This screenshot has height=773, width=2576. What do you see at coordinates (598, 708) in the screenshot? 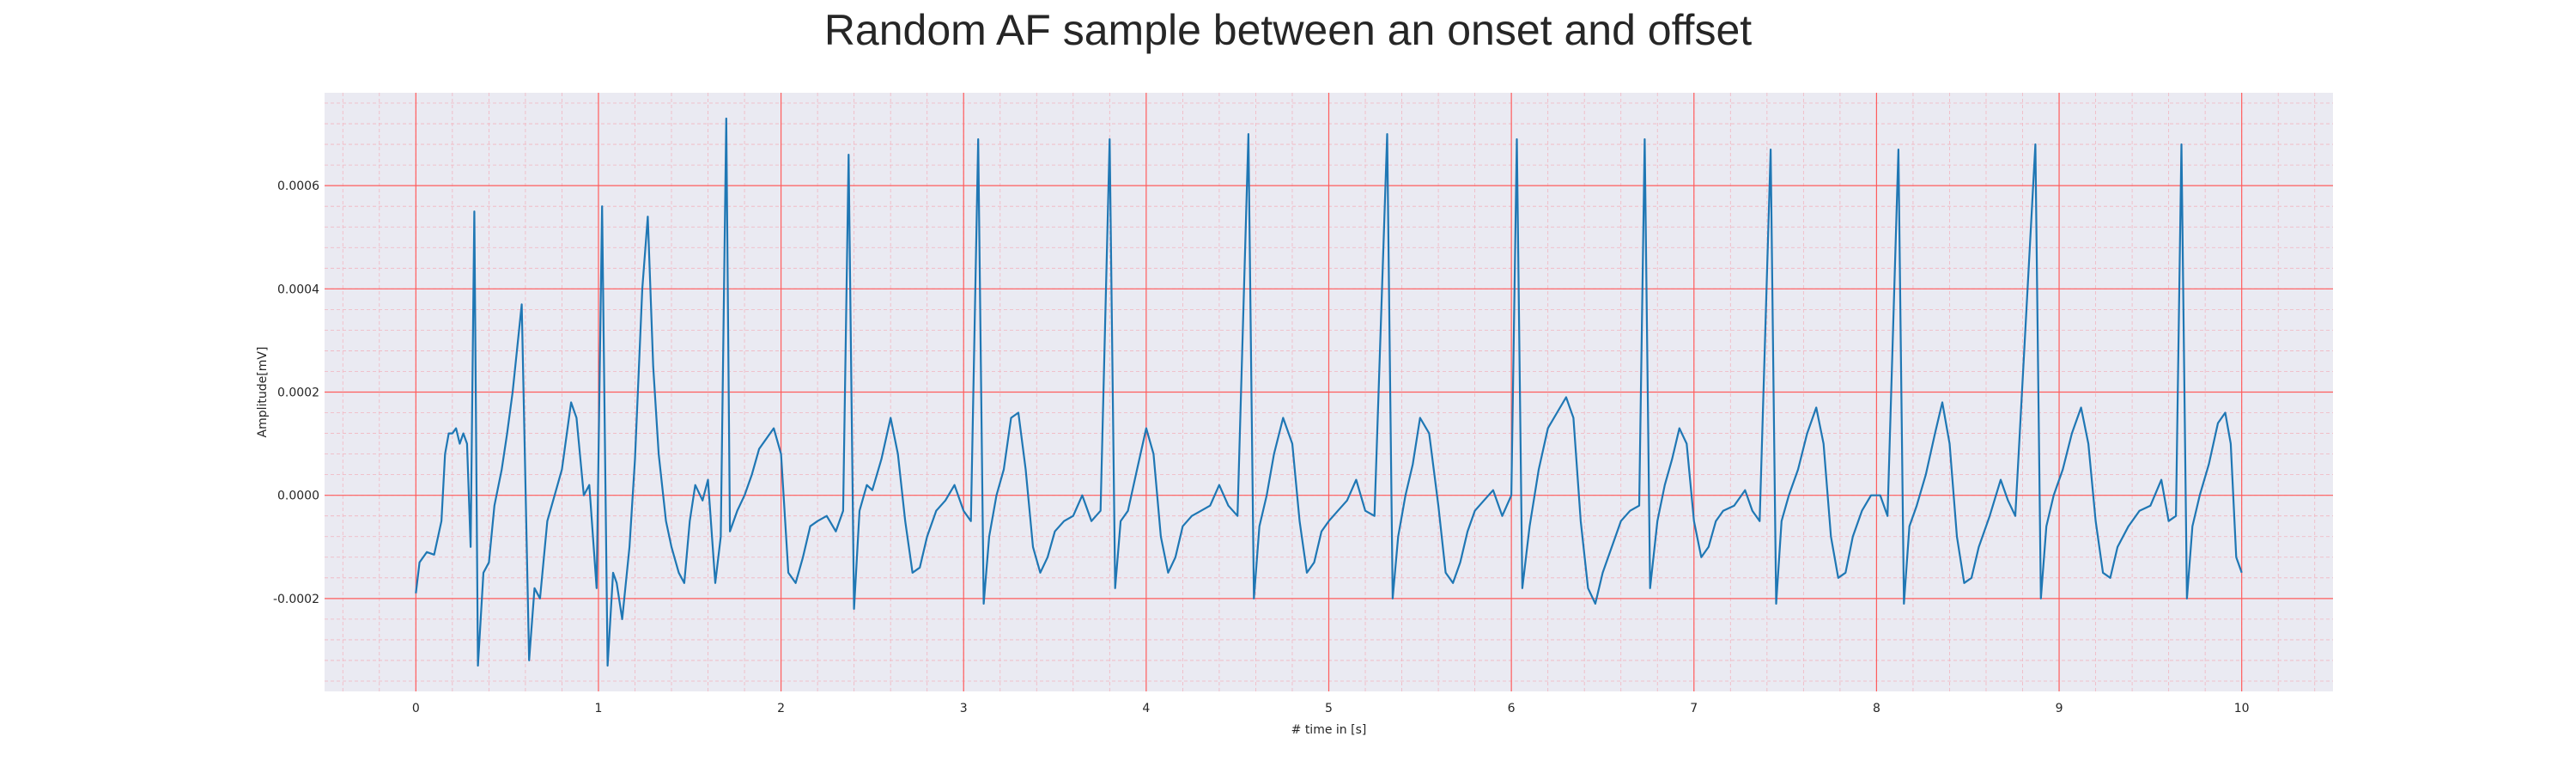
I see `x-tick-label: 1` at bounding box center [598, 708].